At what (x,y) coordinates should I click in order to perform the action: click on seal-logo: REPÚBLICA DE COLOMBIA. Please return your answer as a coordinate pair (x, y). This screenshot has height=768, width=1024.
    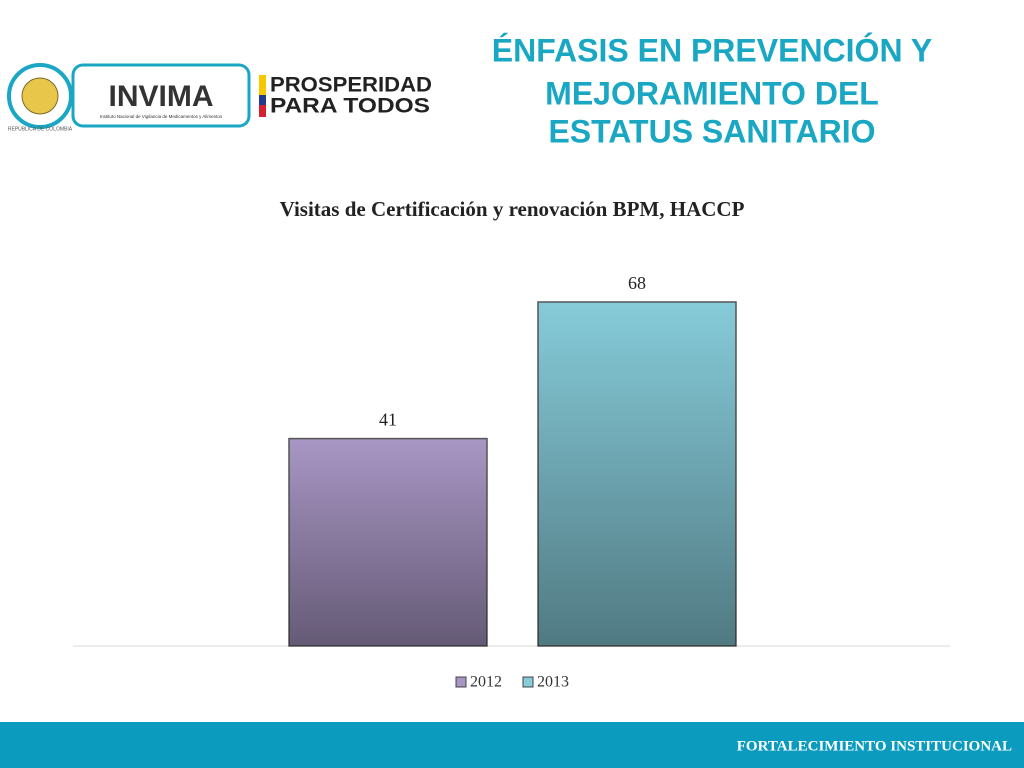
    Looking at the image, I should click on (40, 97).